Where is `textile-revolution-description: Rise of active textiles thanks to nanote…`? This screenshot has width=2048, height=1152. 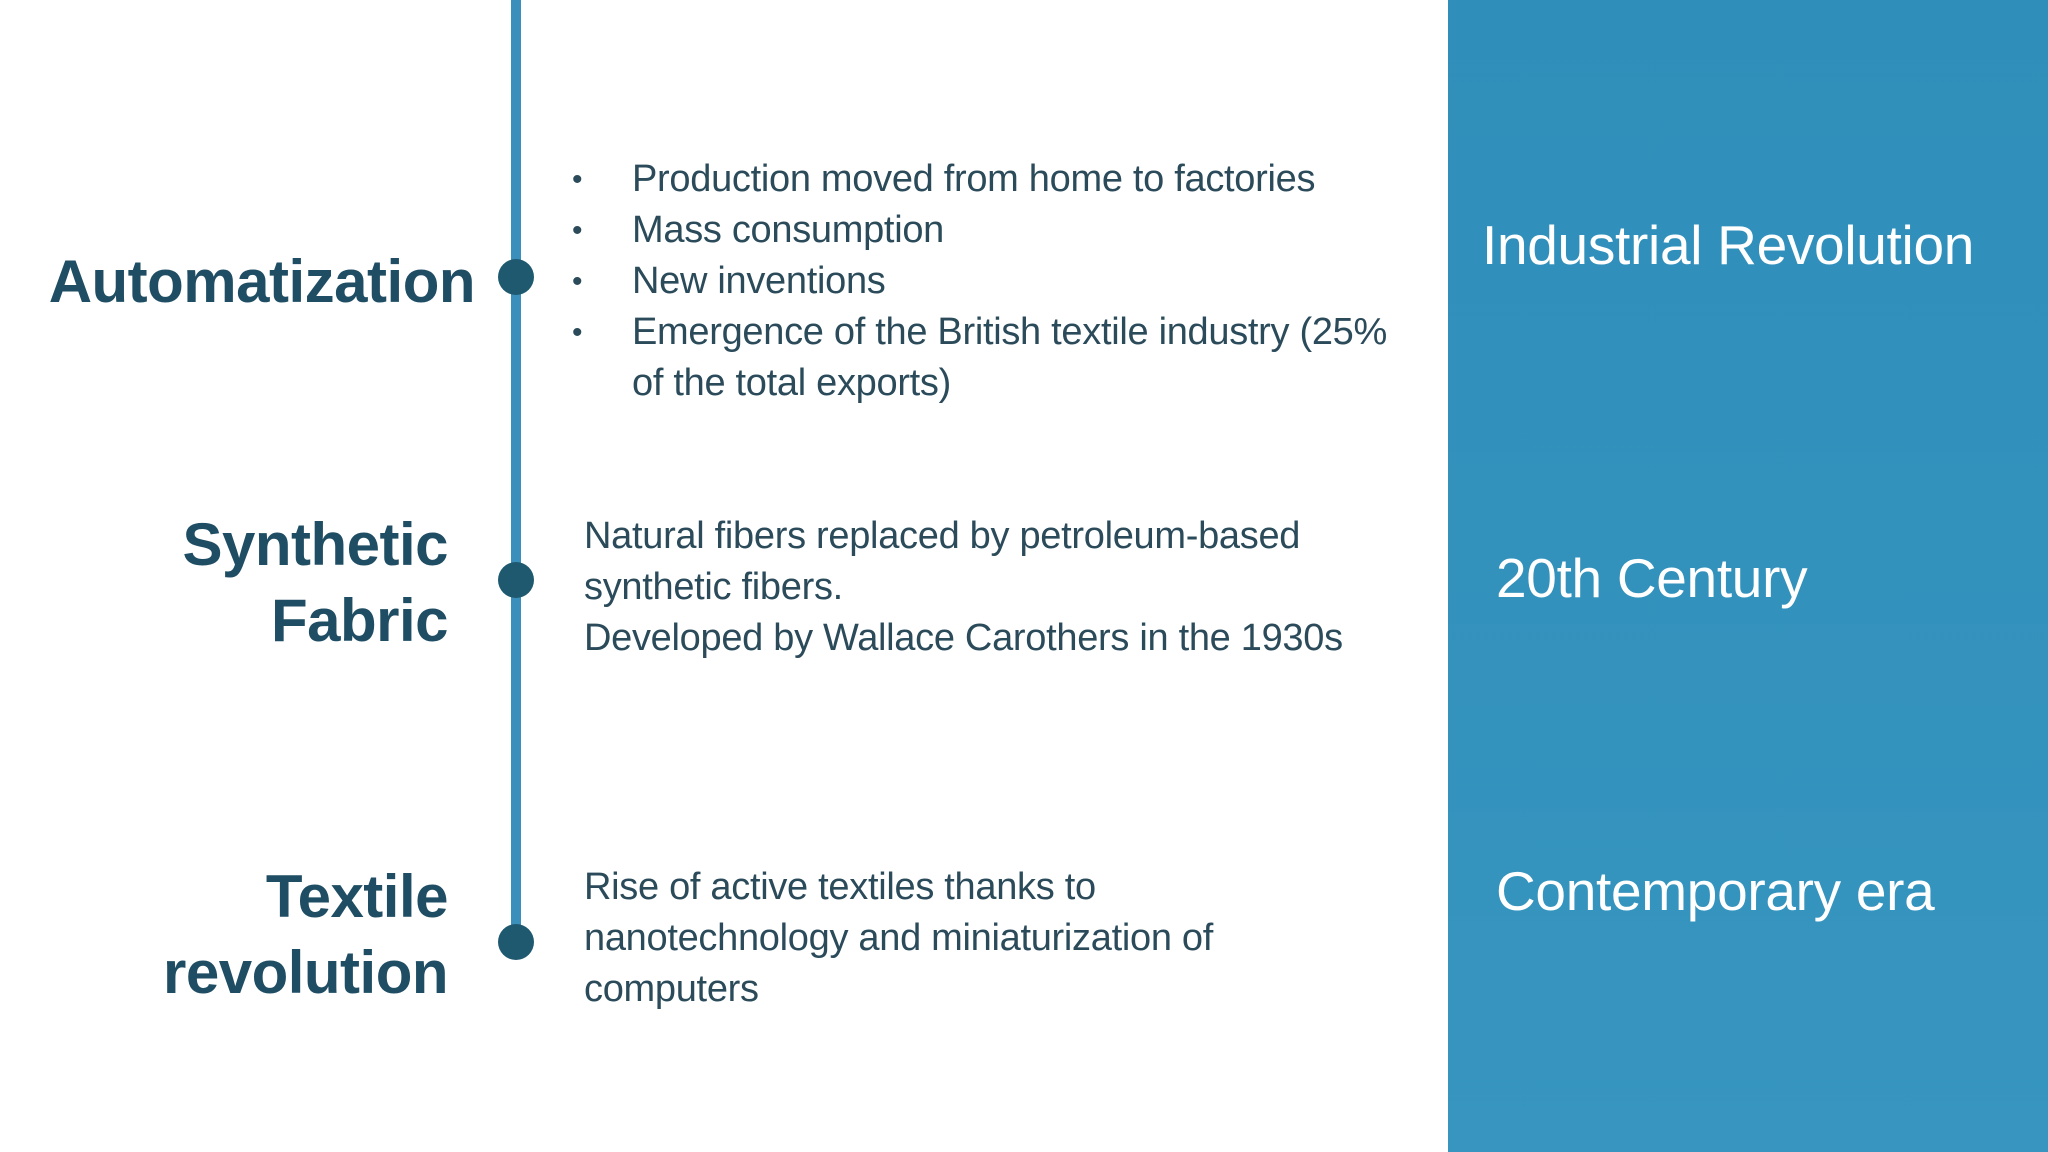 textile-revolution-description: Rise of active textiles thanks to nanote… is located at coordinates (934, 938).